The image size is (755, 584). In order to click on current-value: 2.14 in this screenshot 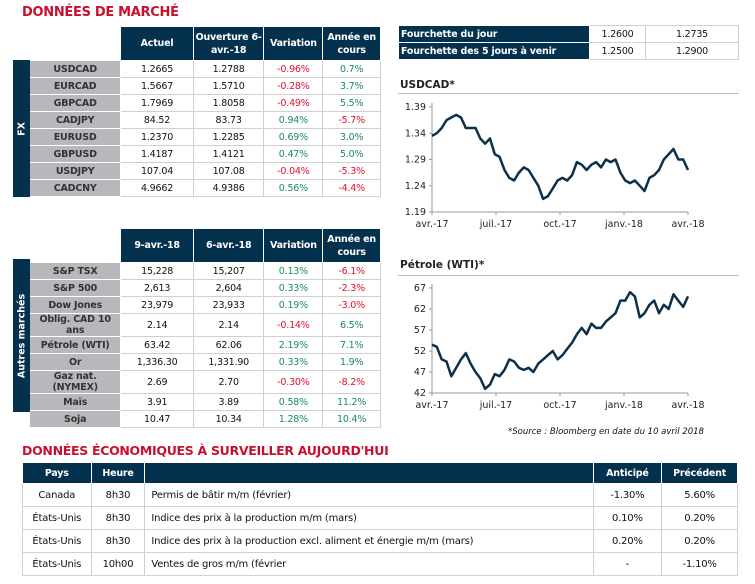, I will do `click(157, 325)`.